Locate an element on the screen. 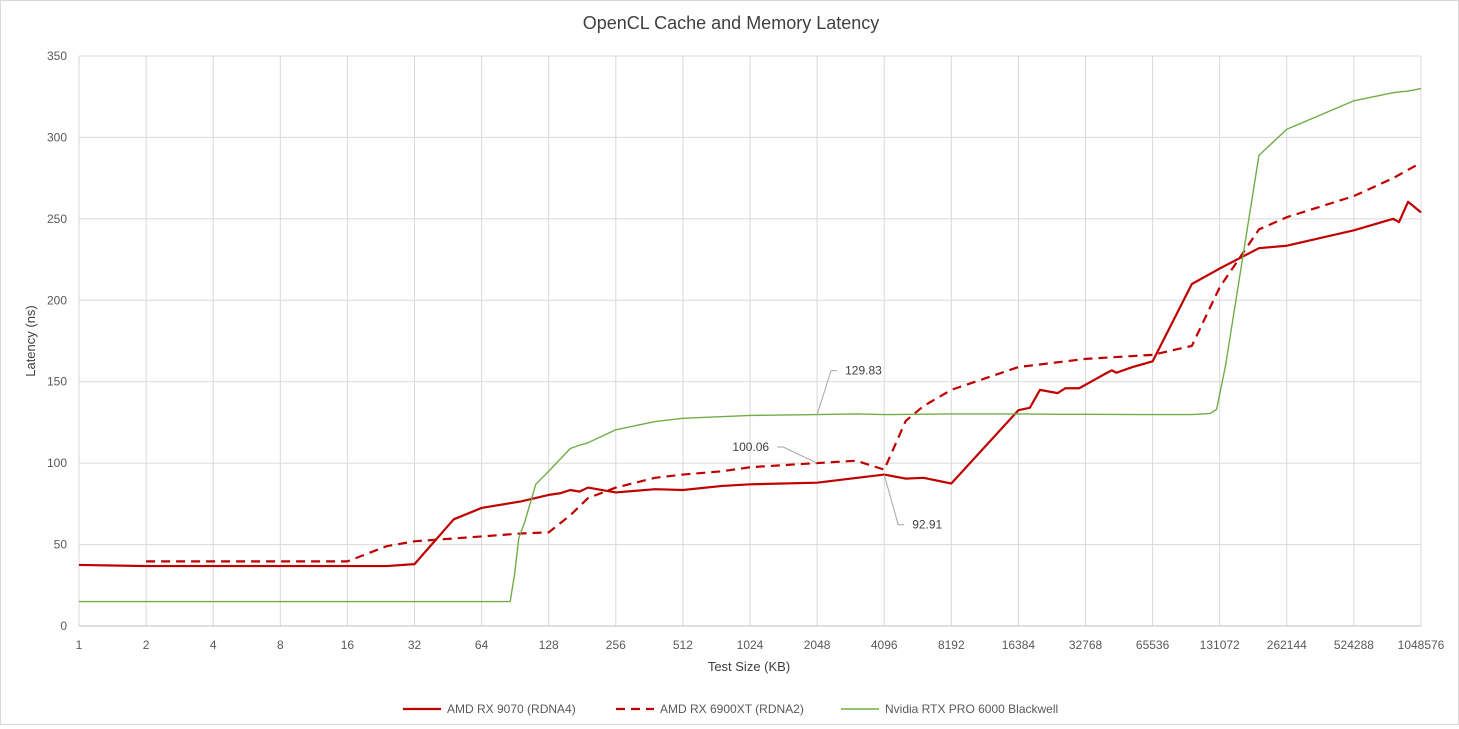  x-tick-label: 65536 is located at coordinates (1153, 645).